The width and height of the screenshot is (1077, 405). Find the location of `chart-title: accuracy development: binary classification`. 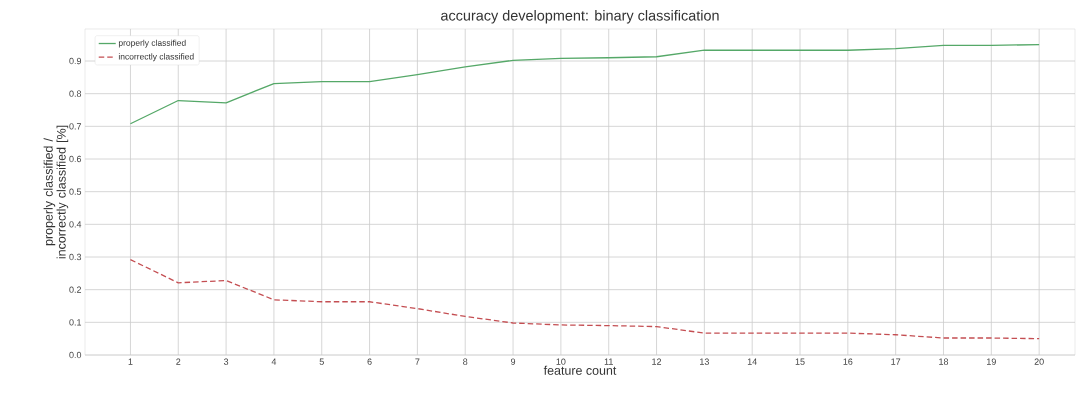

chart-title: accuracy development: binary classification is located at coordinates (580, 17).